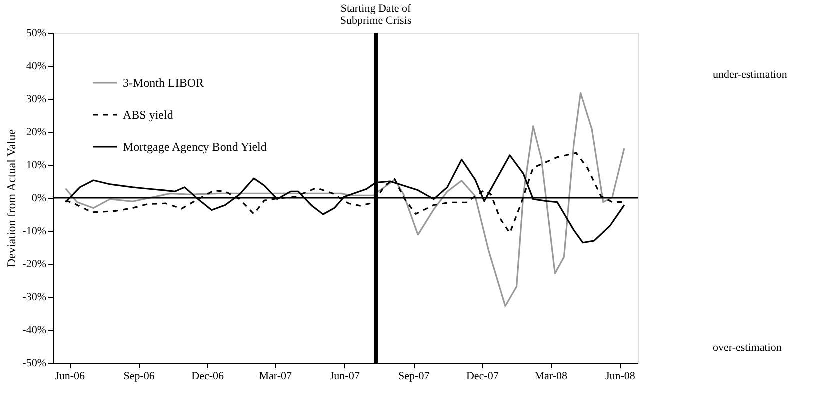 Image resolution: width=821 pixels, height=401 pixels. Describe the element at coordinates (34, 330) in the screenshot. I see `y-tick-label: -40%` at that location.